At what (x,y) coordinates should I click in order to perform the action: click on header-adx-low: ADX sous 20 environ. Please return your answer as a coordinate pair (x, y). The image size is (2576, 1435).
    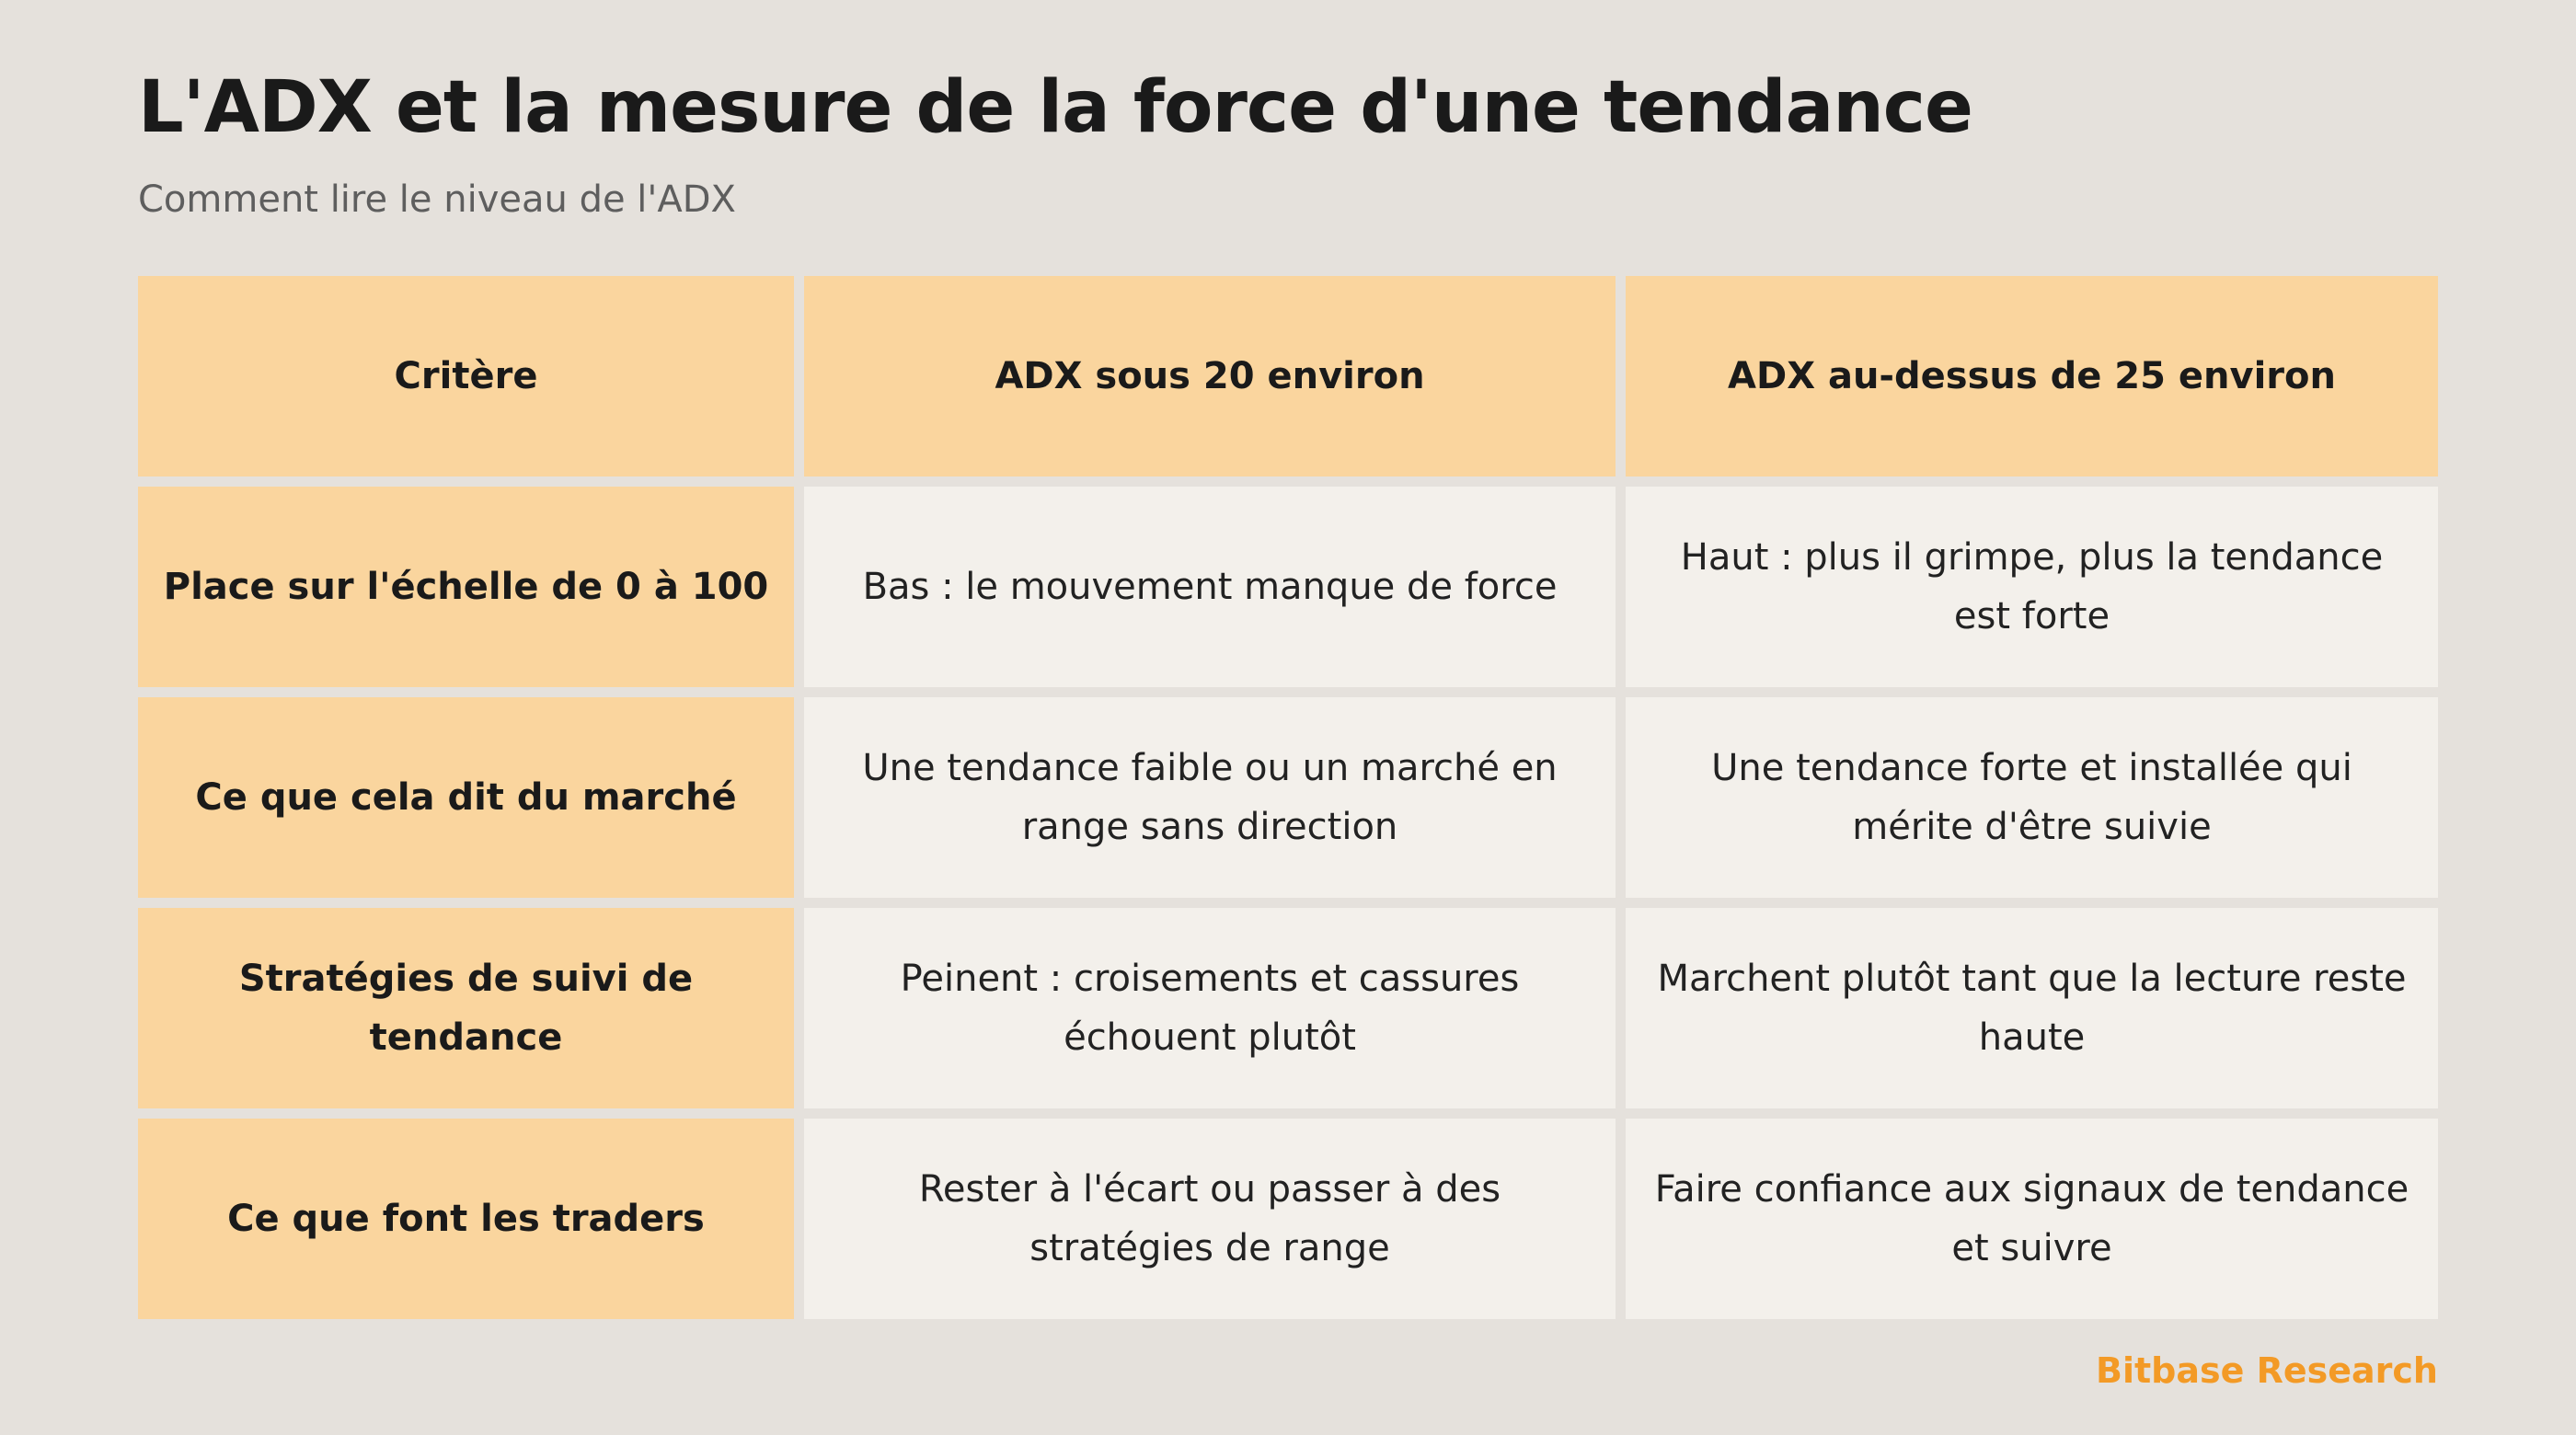
    Looking at the image, I should click on (1210, 376).